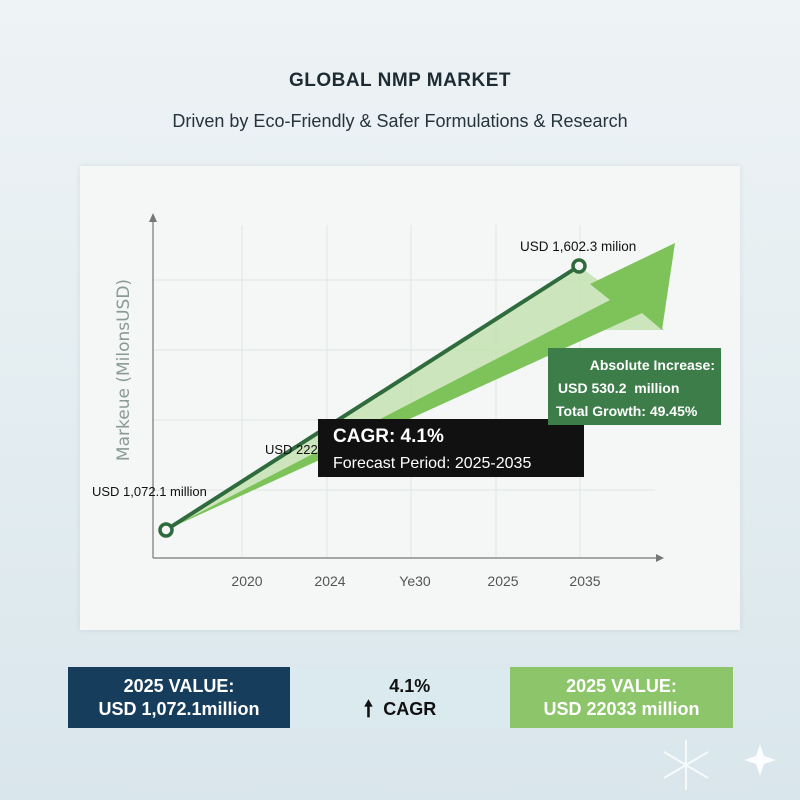 The width and height of the screenshot is (800, 800). What do you see at coordinates (388, 436) in the screenshot?
I see `cagr-title: CAGR: 4.1%` at bounding box center [388, 436].